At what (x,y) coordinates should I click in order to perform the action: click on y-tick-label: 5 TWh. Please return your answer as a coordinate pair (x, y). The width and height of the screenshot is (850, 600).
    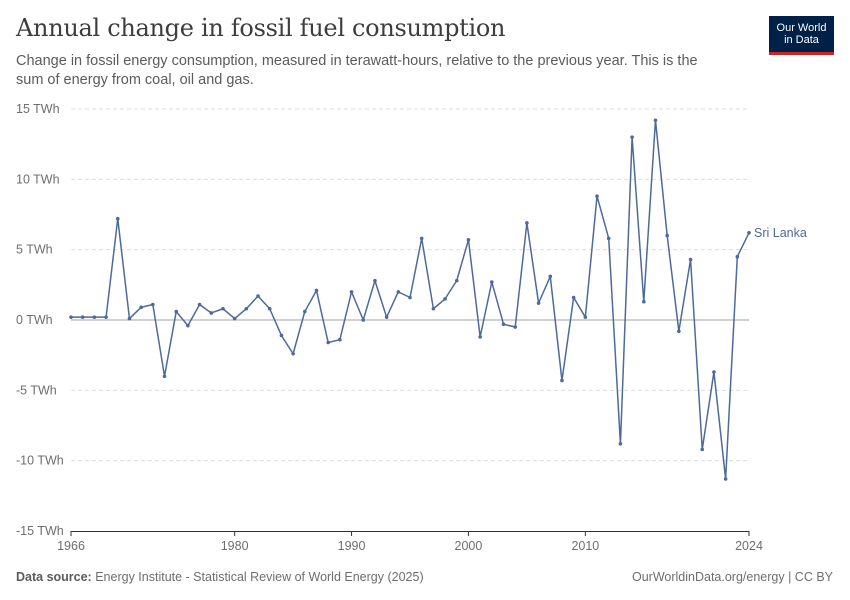
    Looking at the image, I should click on (34, 250).